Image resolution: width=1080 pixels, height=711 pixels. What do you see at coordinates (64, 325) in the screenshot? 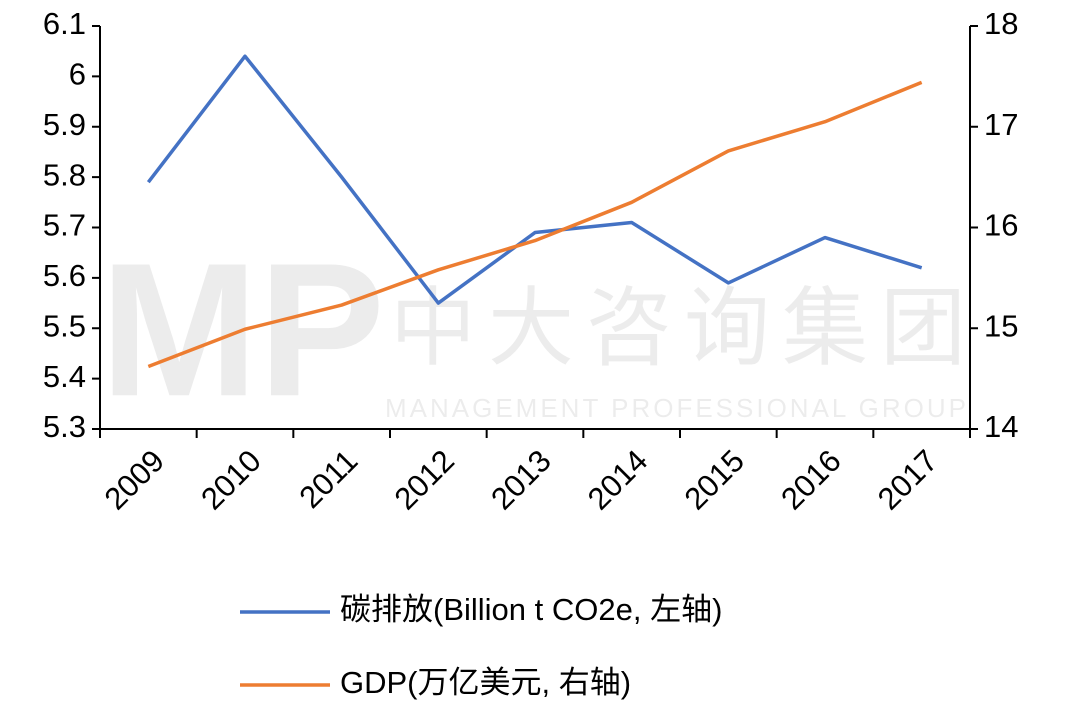
I see `y-tick-label: 5.5` at bounding box center [64, 325].